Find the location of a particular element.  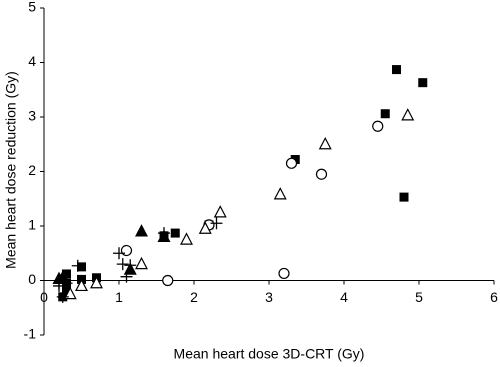

x-tick-label: 3 is located at coordinates (269, 297).